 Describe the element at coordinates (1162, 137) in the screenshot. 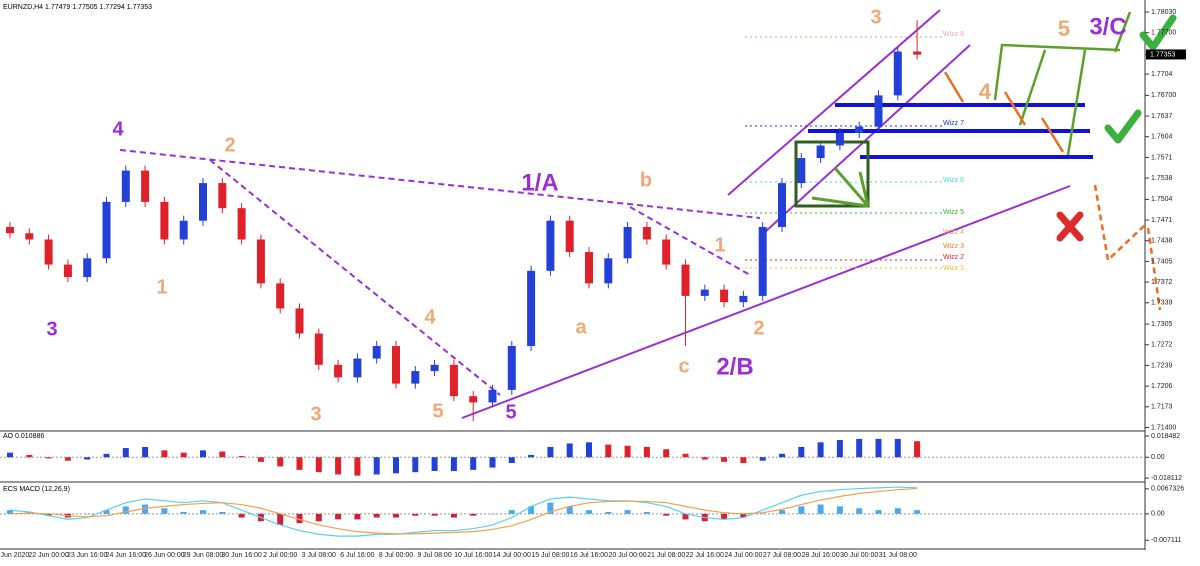

I see `y-tick-label: 1.7604` at that location.